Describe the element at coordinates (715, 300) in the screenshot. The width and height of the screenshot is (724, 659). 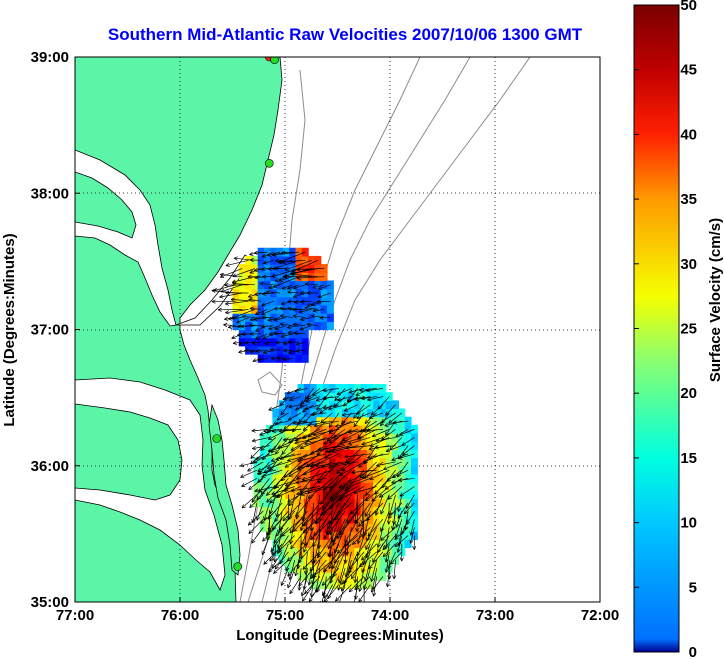
I see `colorbar-label: Surface Velocity (cm/s)` at that location.